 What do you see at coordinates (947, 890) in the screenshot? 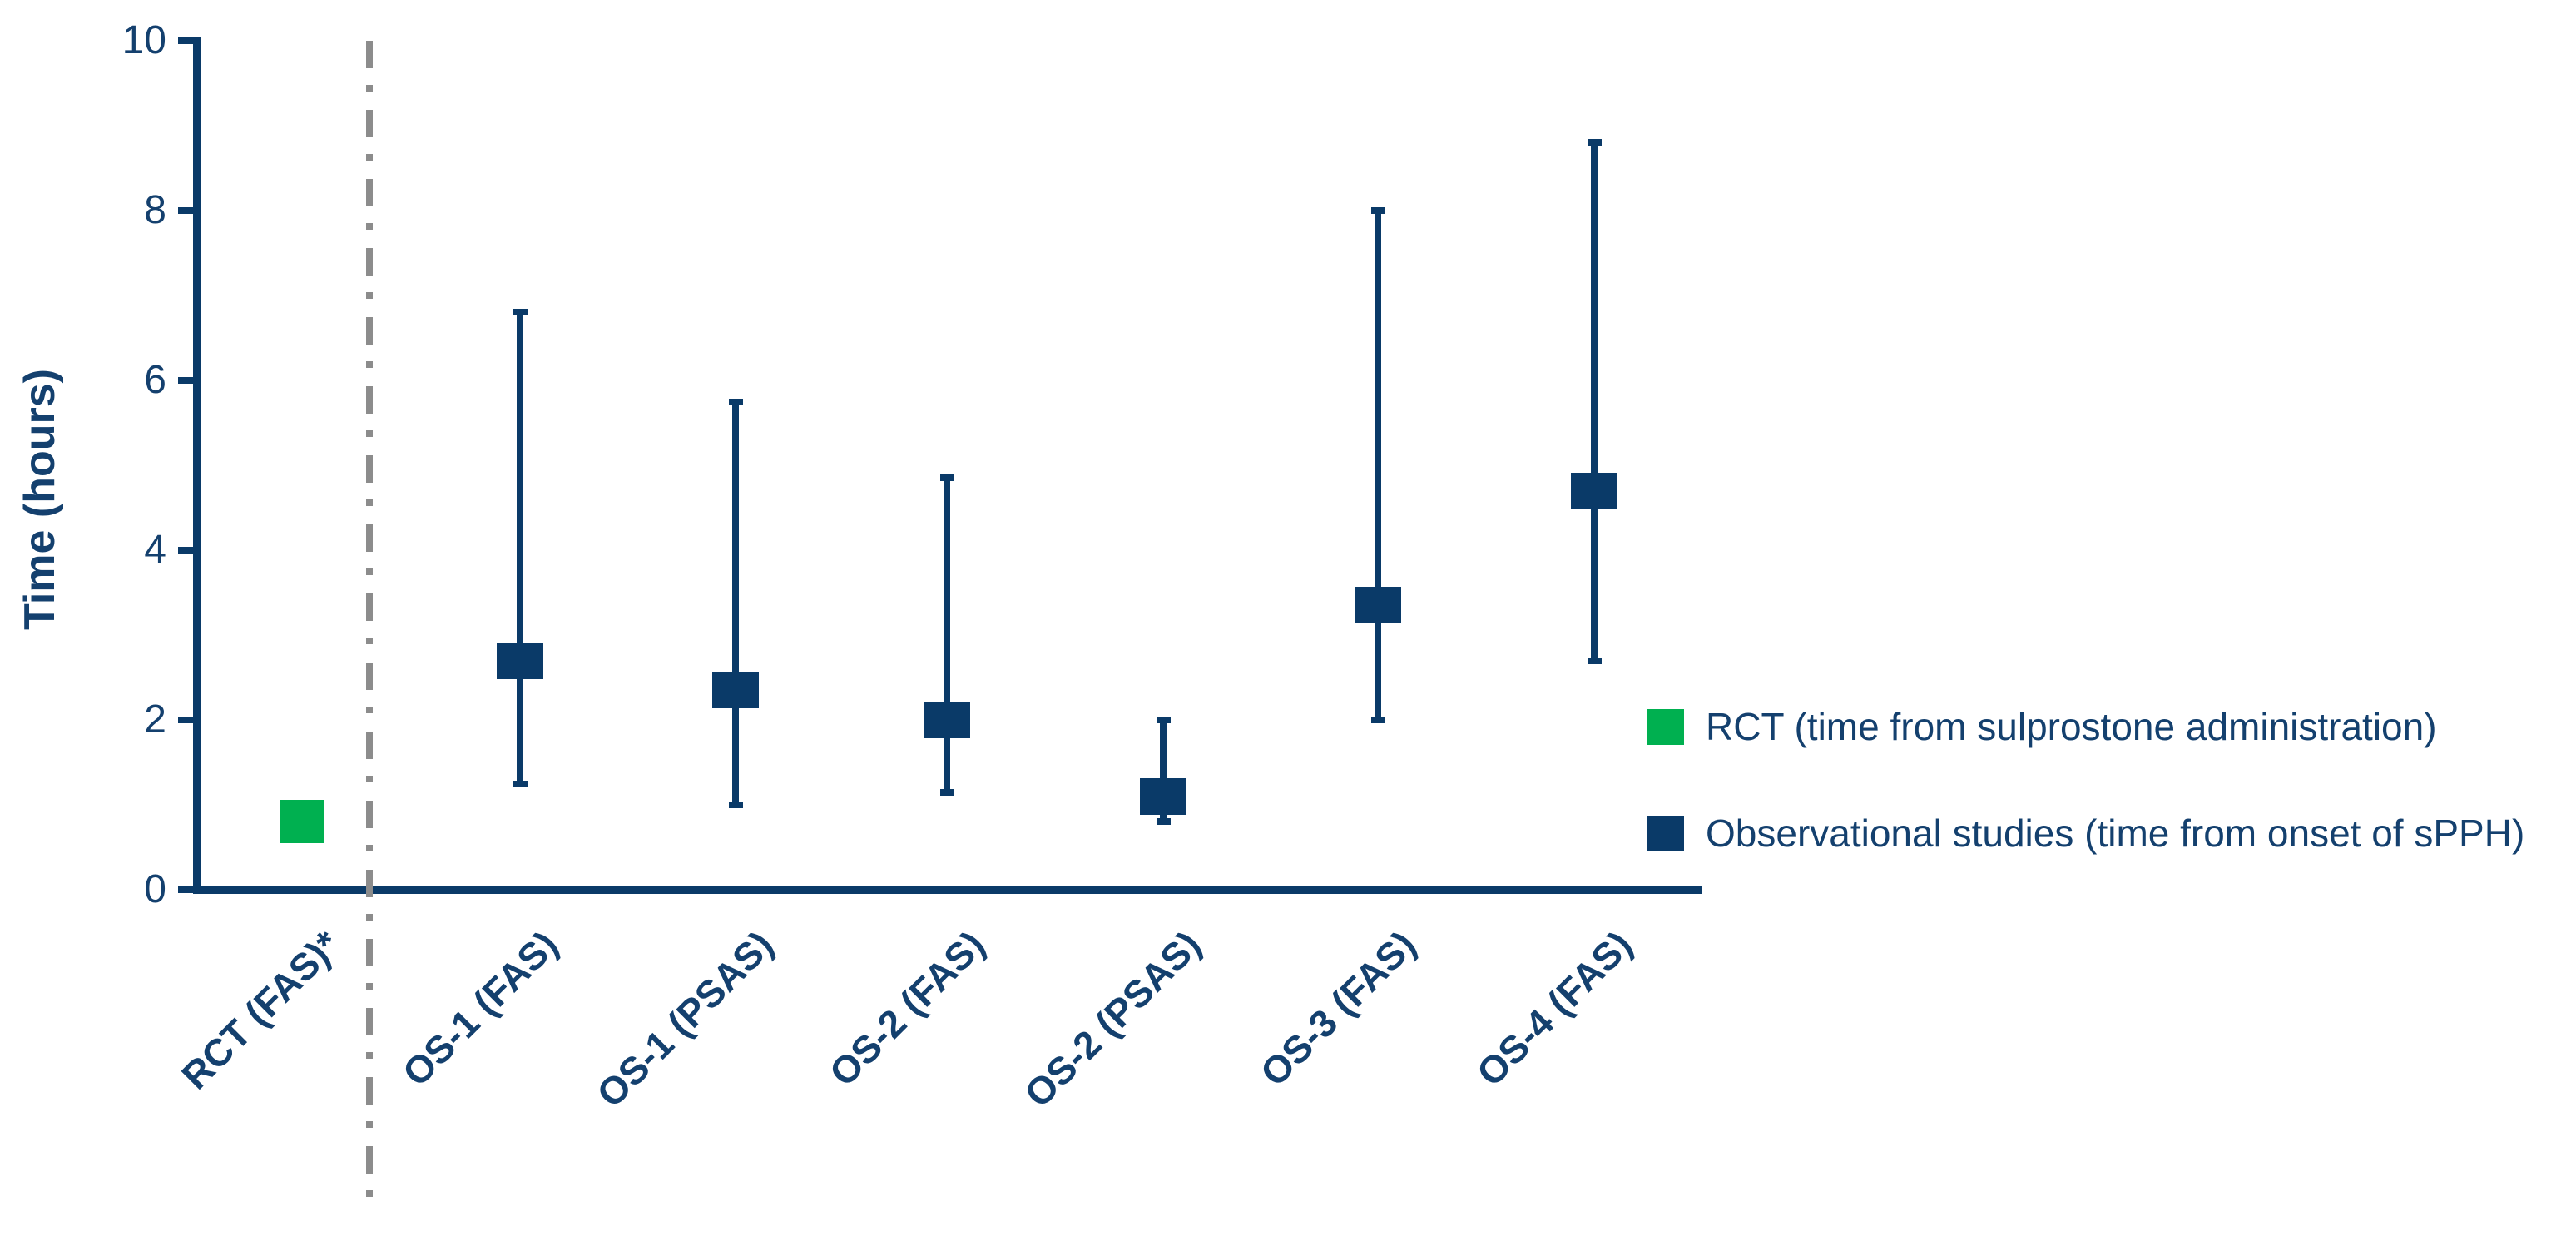
I see `x-axis-line` at bounding box center [947, 890].